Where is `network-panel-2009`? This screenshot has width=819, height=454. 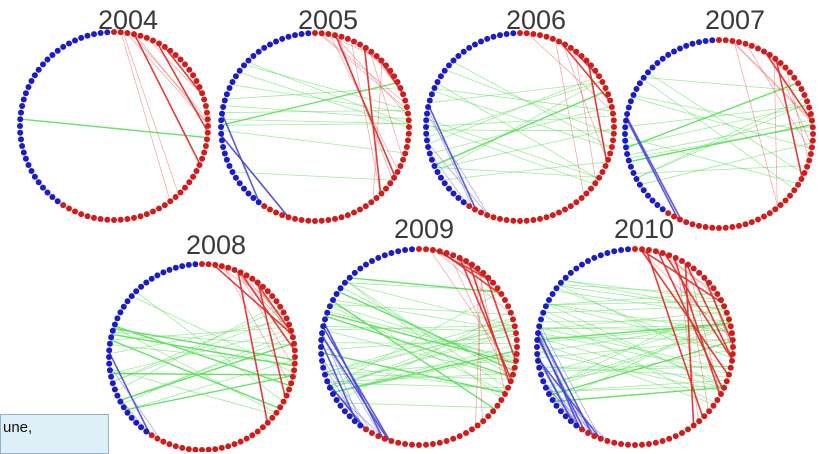
network-panel-2009 is located at coordinates (419, 347).